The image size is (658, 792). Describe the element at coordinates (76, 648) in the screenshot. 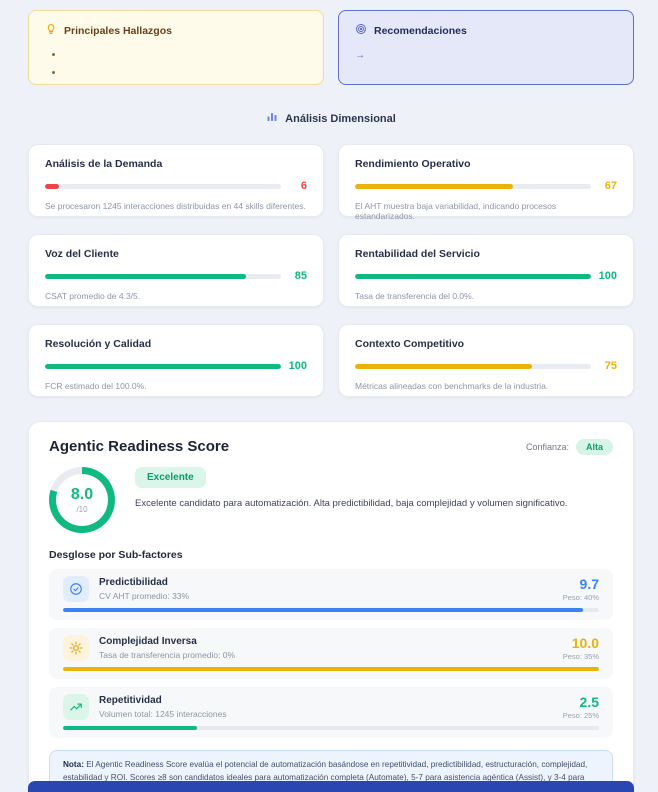

I see `gear-icon` at that location.